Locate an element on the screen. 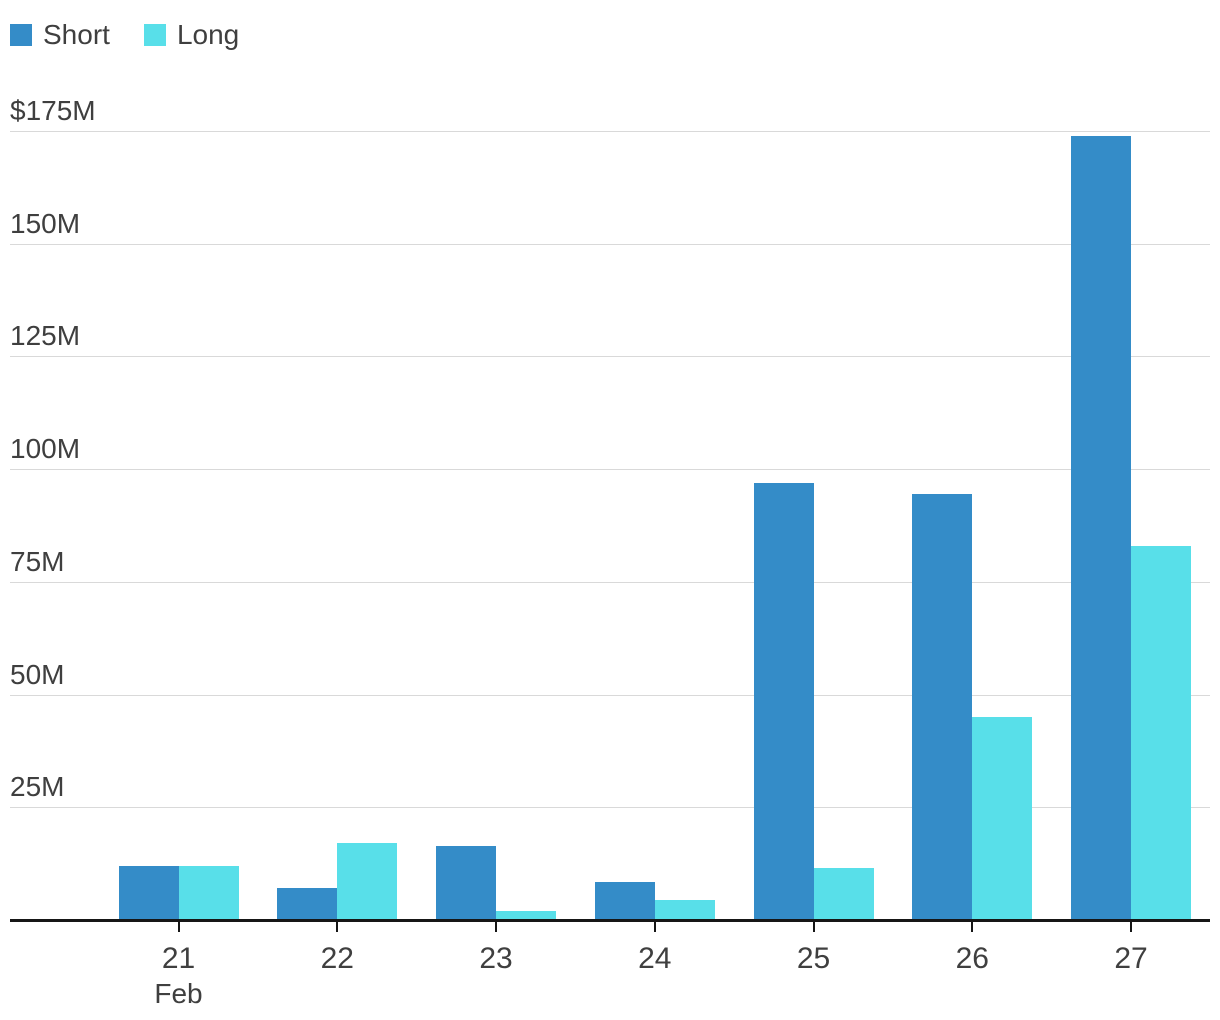  x-axis-tick-label: 23 is located at coordinates (496, 958).